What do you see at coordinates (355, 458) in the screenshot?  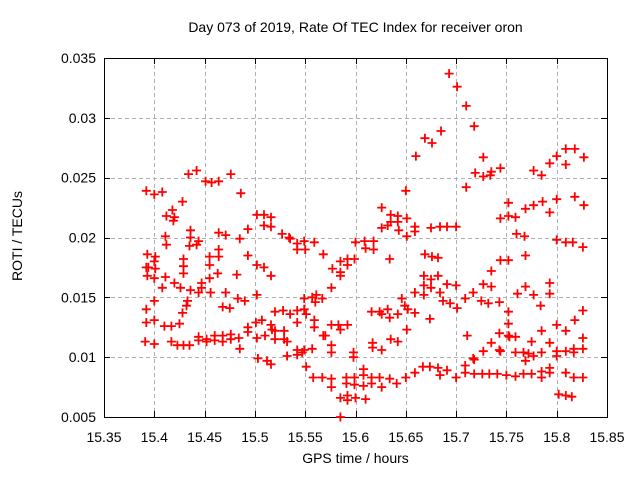 I see `x-axis-label: GPS time / hours` at bounding box center [355, 458].